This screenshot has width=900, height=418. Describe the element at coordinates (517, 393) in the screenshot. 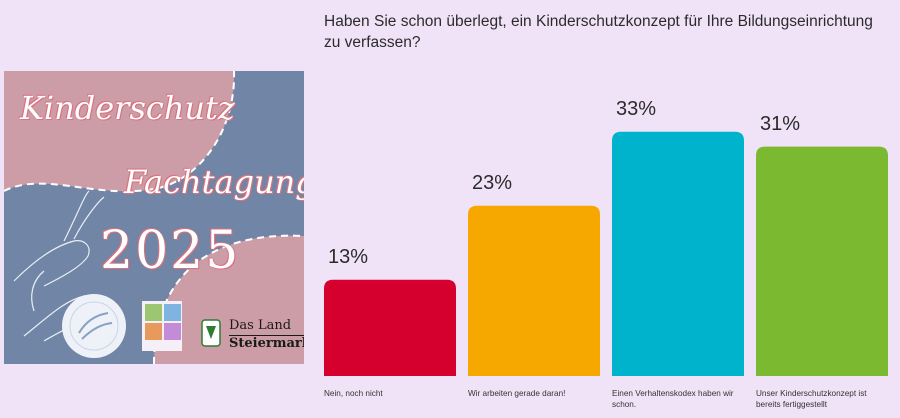

I see `category-label-2: Wir arbeiten gerade daran!` at that location.